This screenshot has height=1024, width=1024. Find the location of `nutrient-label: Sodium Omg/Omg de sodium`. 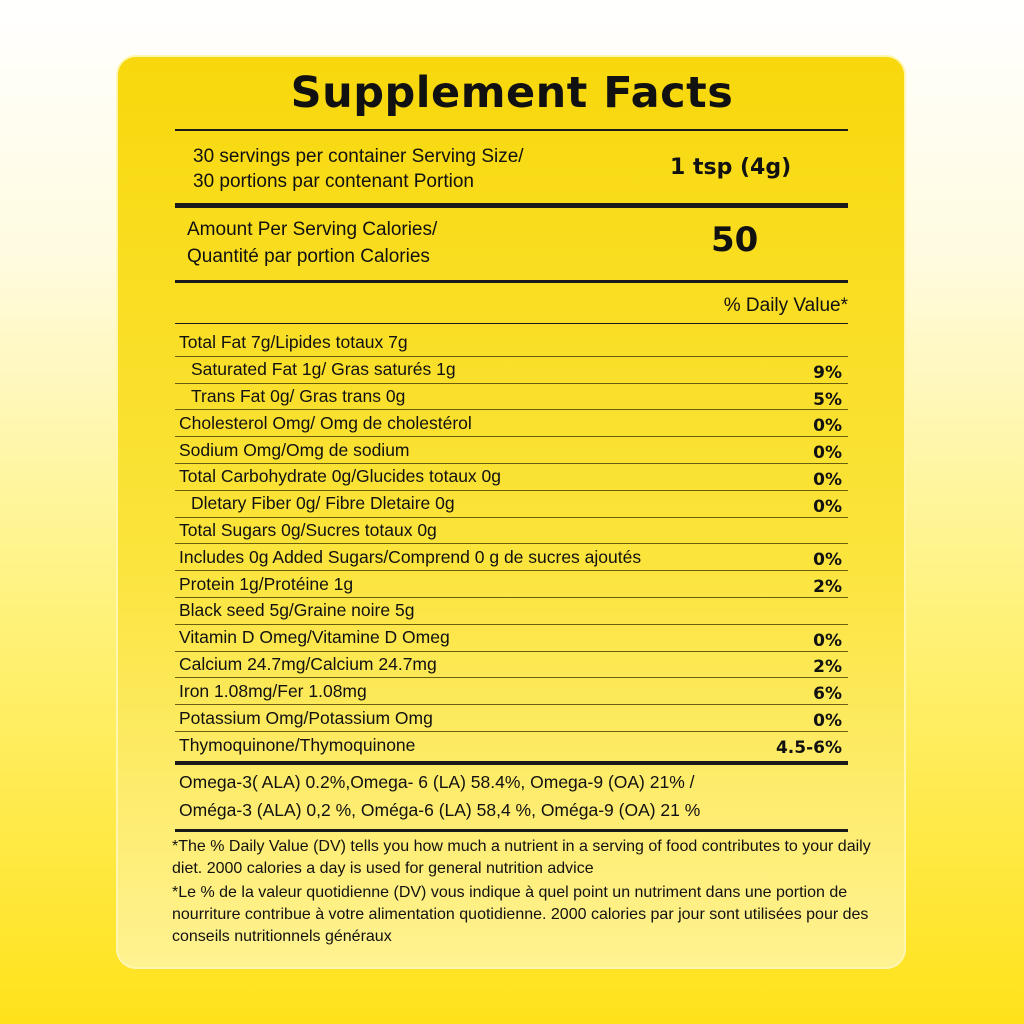

nutrient-label: Sodium Omg/Omg de sodium is located at coordinates (294, 449).